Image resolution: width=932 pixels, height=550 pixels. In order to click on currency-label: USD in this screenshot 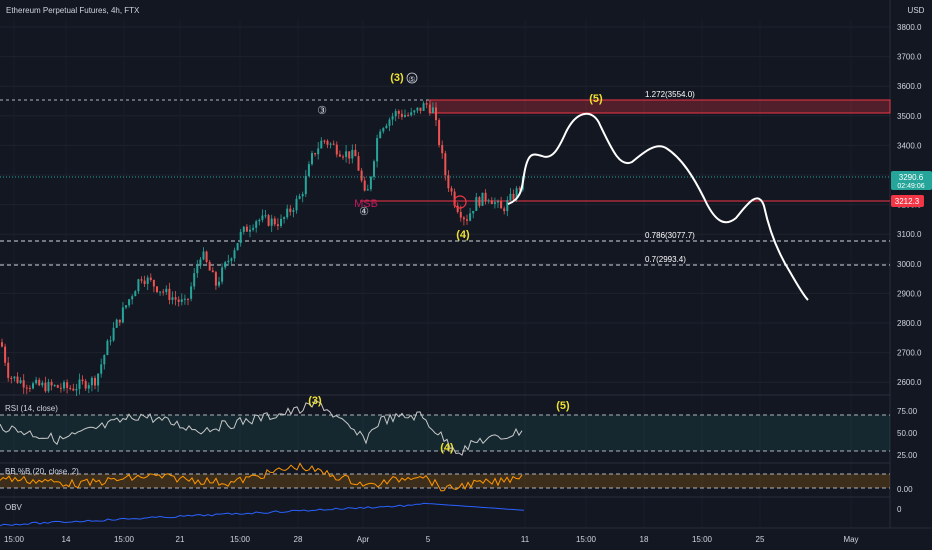, I will do `click(916, 10)`.